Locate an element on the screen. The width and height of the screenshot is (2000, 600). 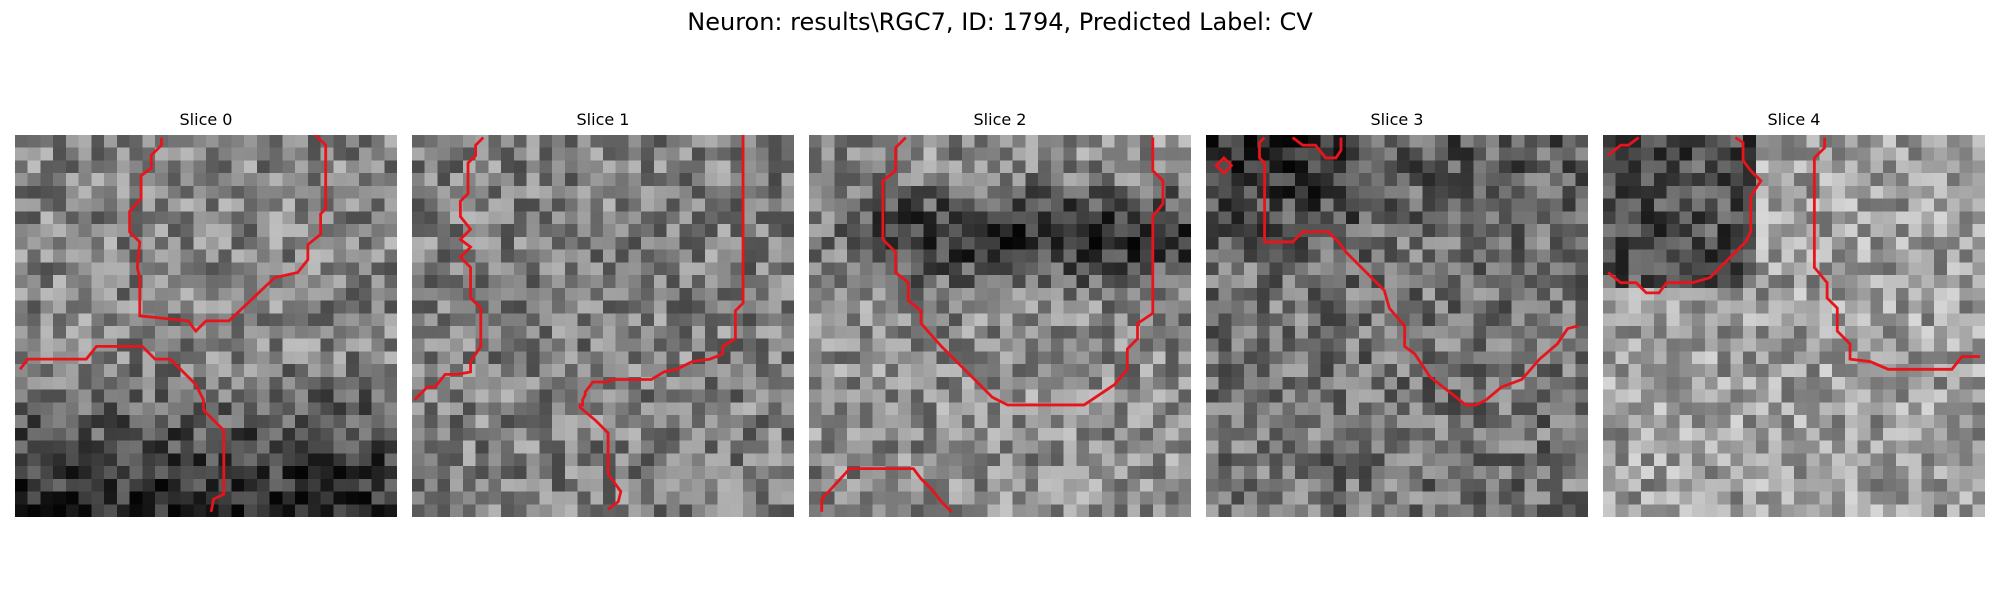
slice-panel-1: Slice 1 is located at coordinates (603, 312).